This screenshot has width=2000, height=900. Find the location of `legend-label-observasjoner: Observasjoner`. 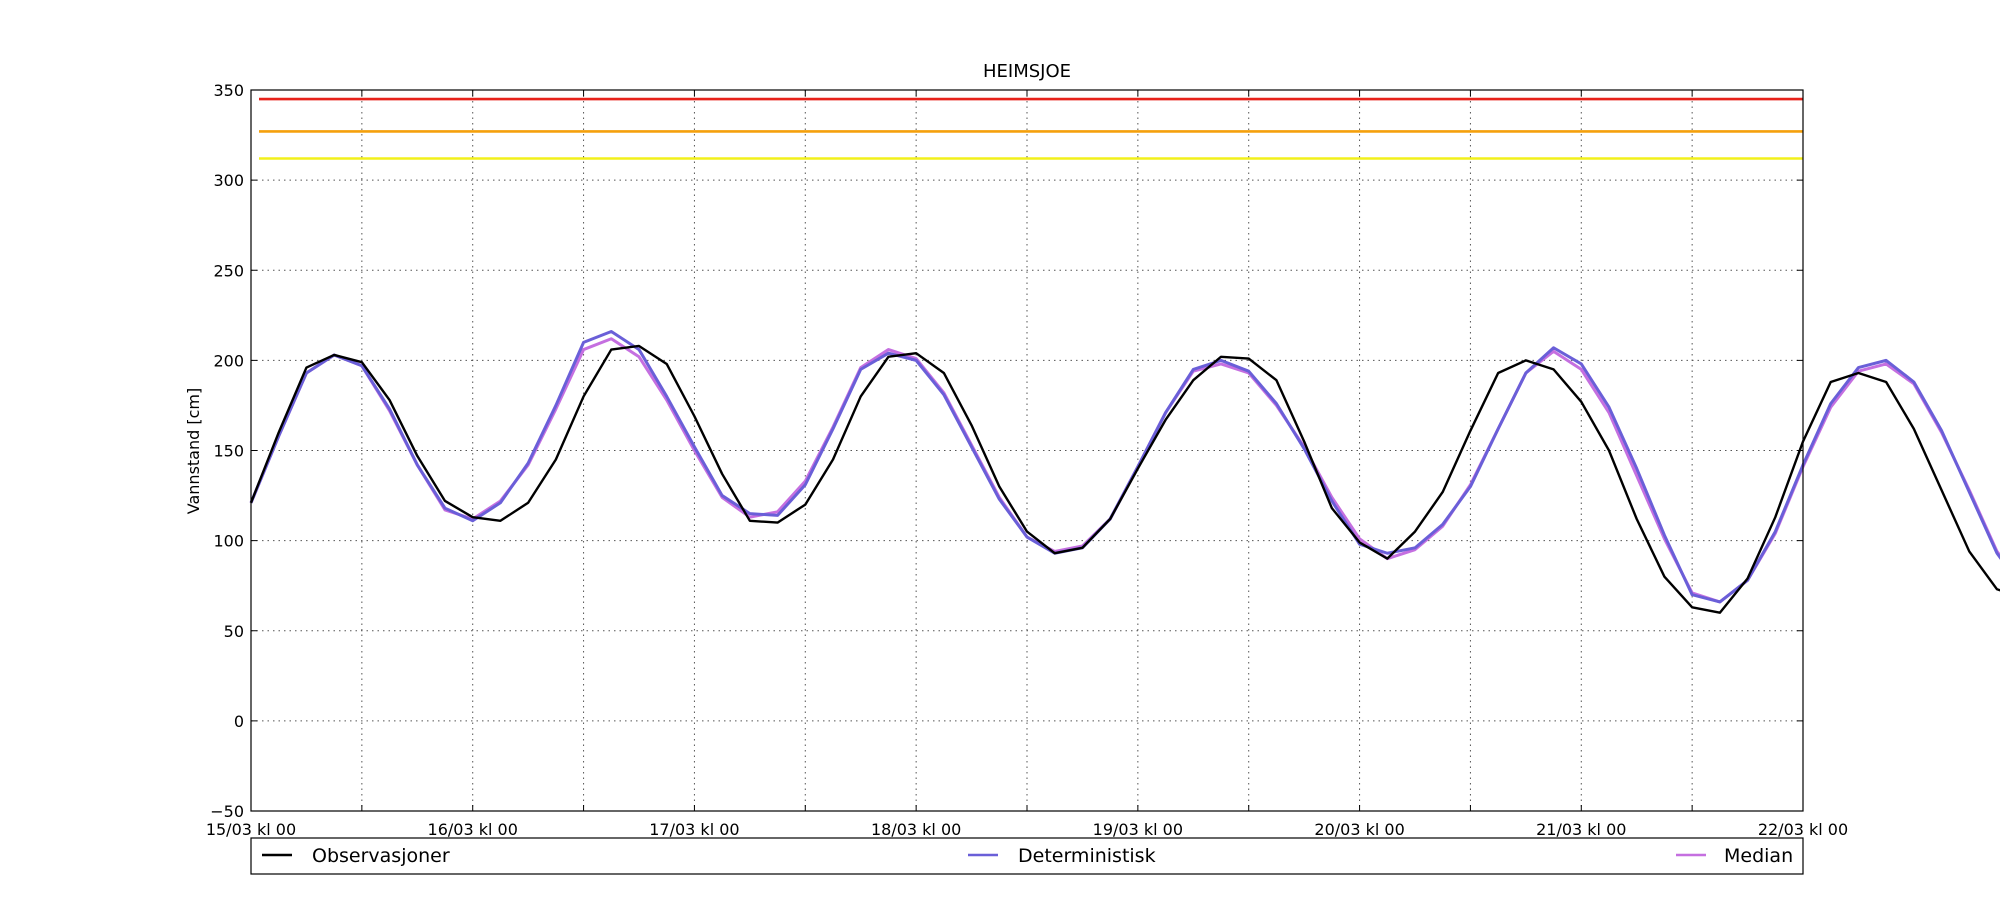

legend-label-observasjoner: Observasjoner is located at coordinates (381, 856).